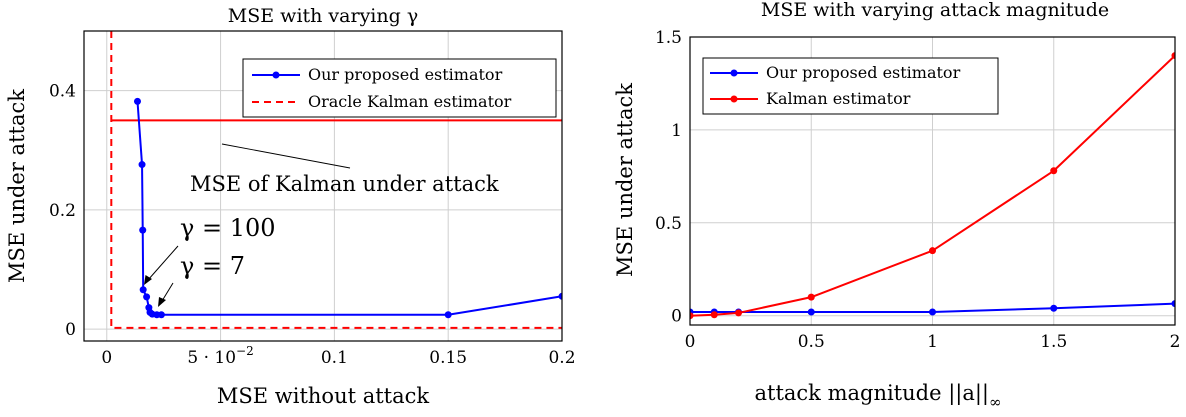 The height and width of the screenshot is (417, 1186). Describe the element at coordinates (162, 302) in the screenshot. I see `gamma-7-arrowhead` at that location.